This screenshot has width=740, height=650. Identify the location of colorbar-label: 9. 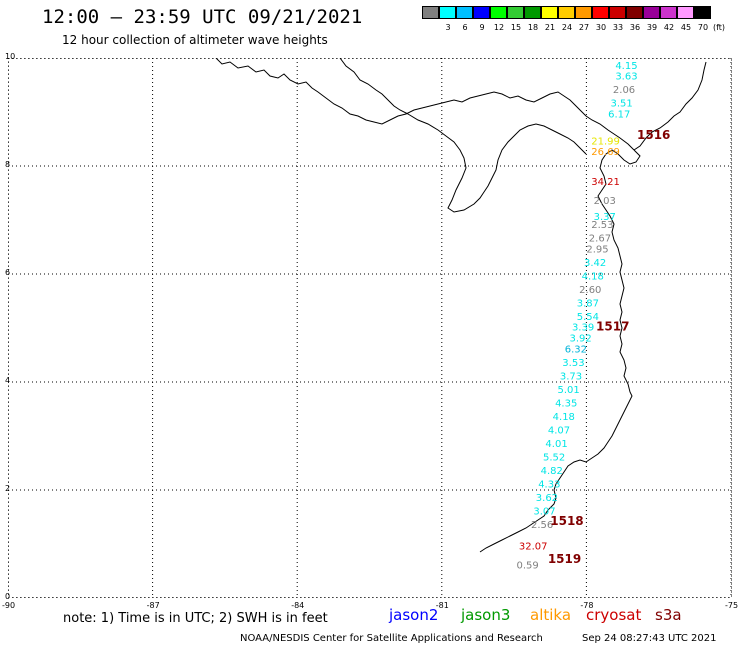
(482, 27).